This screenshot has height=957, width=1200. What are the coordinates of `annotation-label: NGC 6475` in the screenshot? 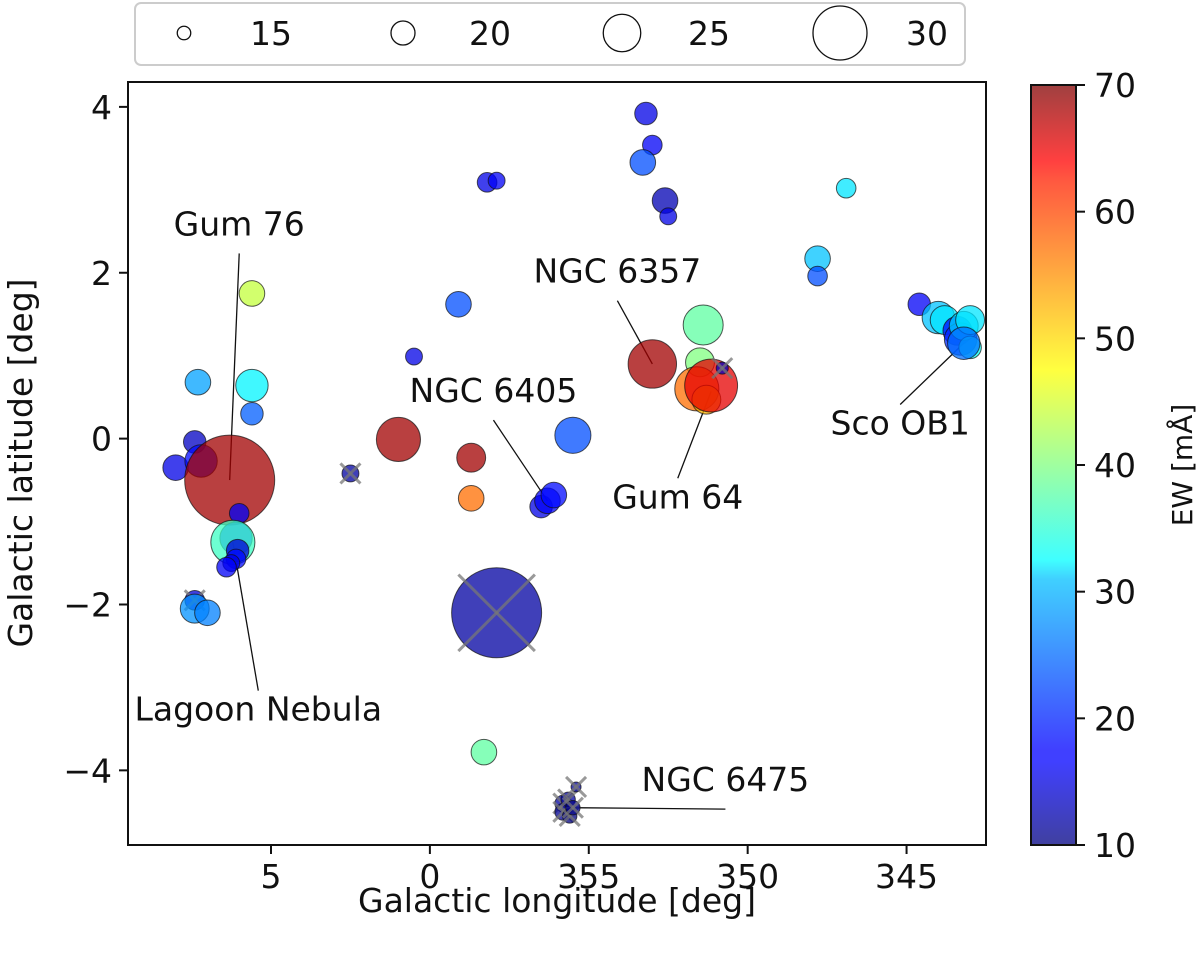 It's located at (726, 779).